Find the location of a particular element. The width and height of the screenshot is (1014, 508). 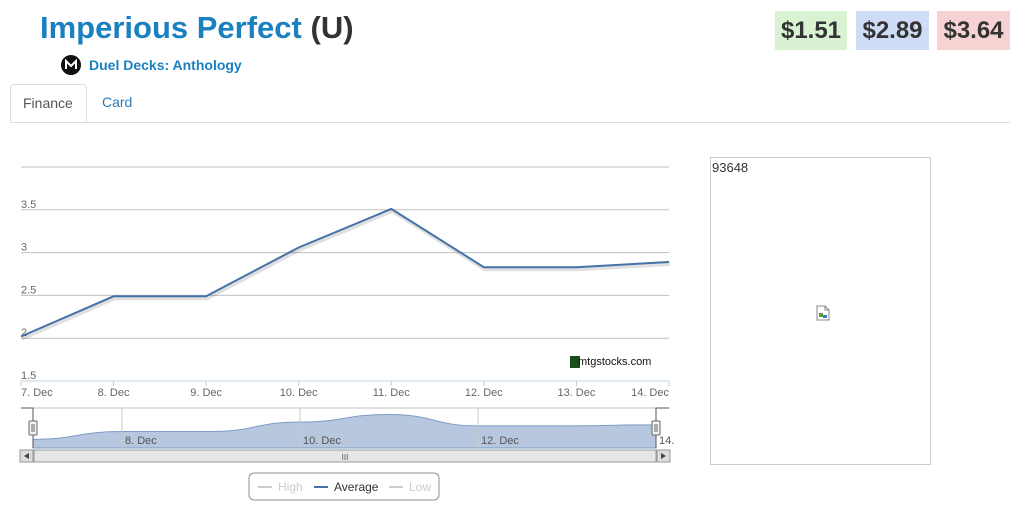

legend-box is located at coordinates (344, 486).